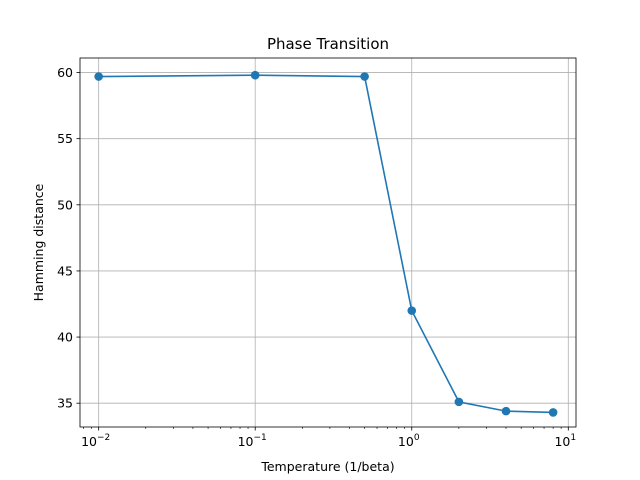 The width and height of the screenshot is (640, 480). What do you see at coordinates (328, 438) in the screenshot?
I see `x-axis-ticks: 10⁻² 10⁻¹ 10⁰ 10¹` at bounding box center [328, 438].